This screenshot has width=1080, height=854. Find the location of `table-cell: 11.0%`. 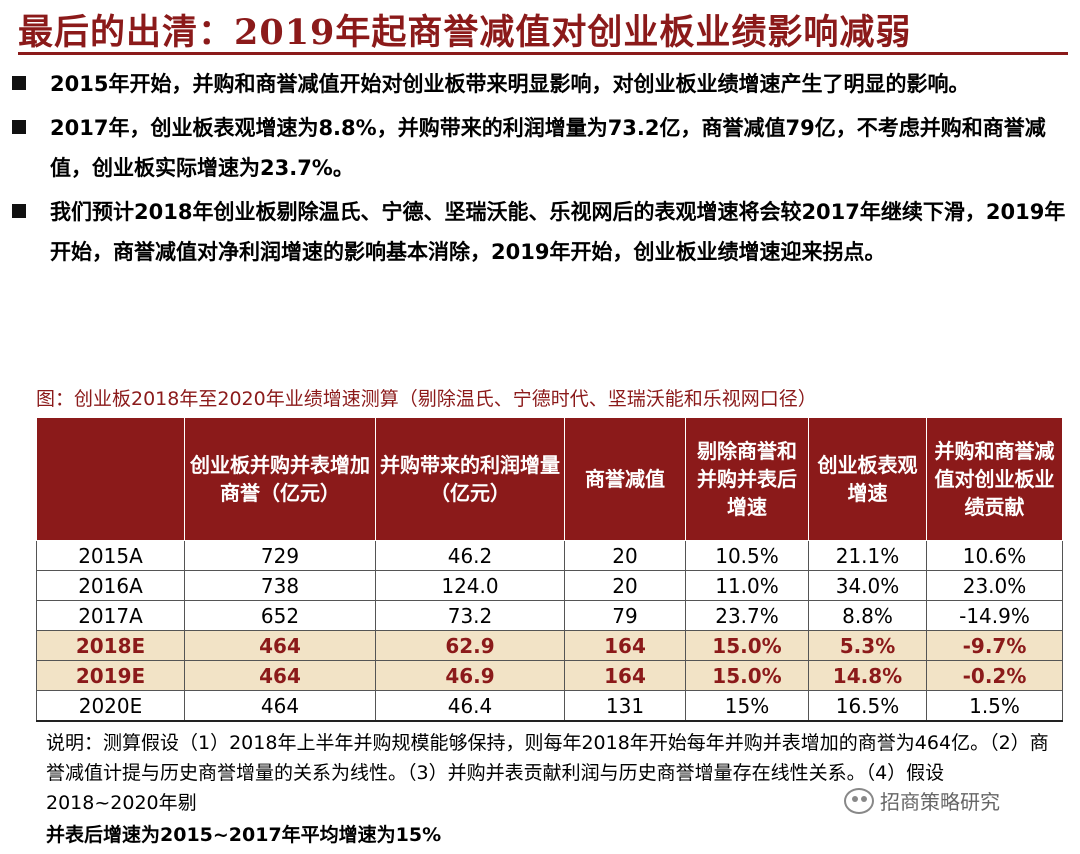

table-cell: 11.0% is located at coordinates (747, 585).